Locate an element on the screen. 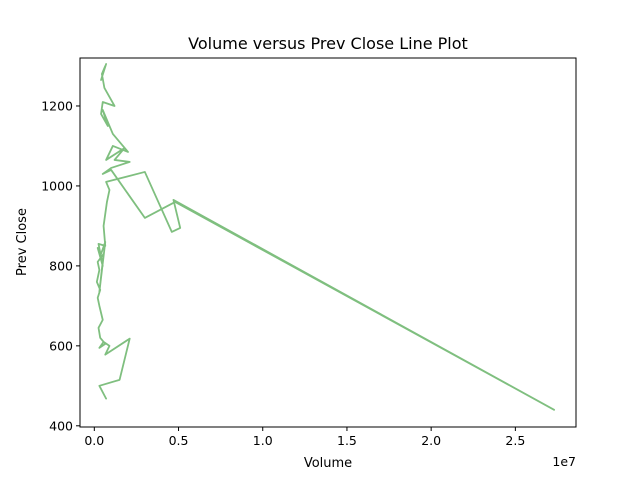 Image resolution: width=640 pixels, height=480 pixels. chart-title: Volume versus Prev Close Line Plot is located at coordinates (328, 43).